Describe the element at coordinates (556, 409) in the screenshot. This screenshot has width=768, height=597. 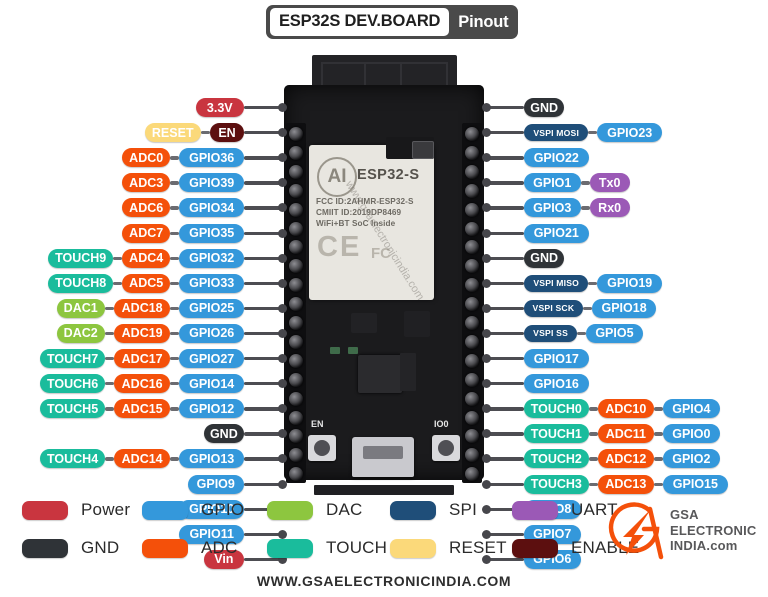
I see `pin-label-touch: TOUCH0` at that location.